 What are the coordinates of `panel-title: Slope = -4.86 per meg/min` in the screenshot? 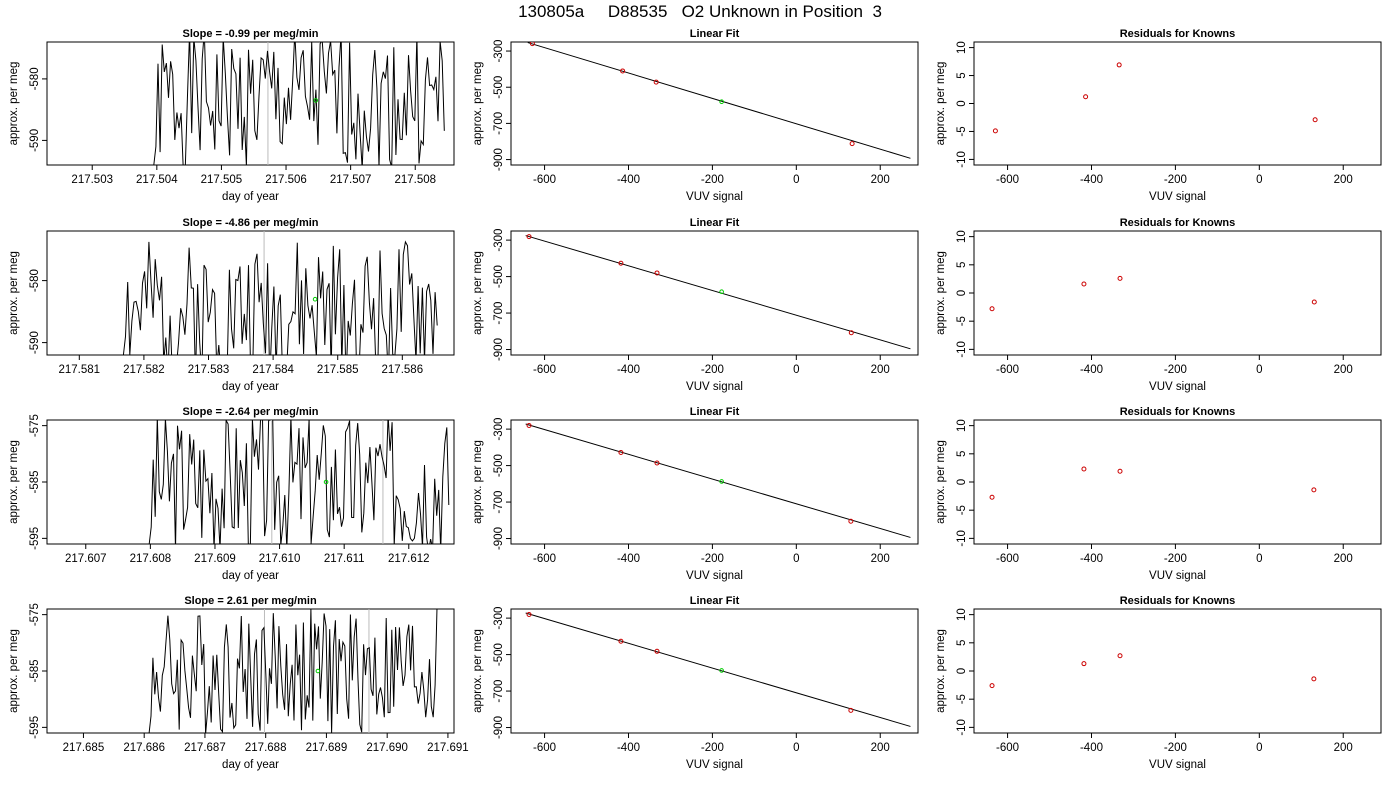 It's located at (250, 223).